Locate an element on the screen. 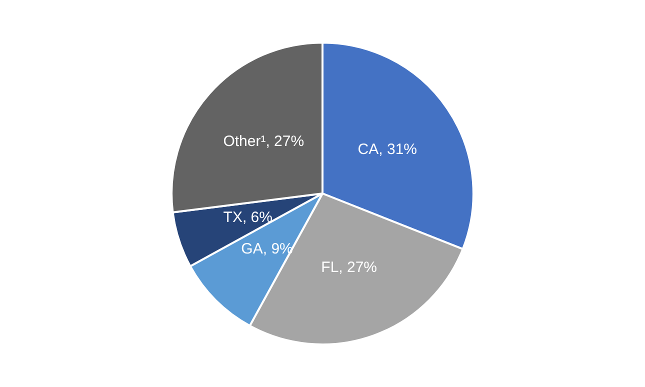 The width and height of the screenshot is (645, 387). data-label: , 31% is located at coordinates (397, 149).